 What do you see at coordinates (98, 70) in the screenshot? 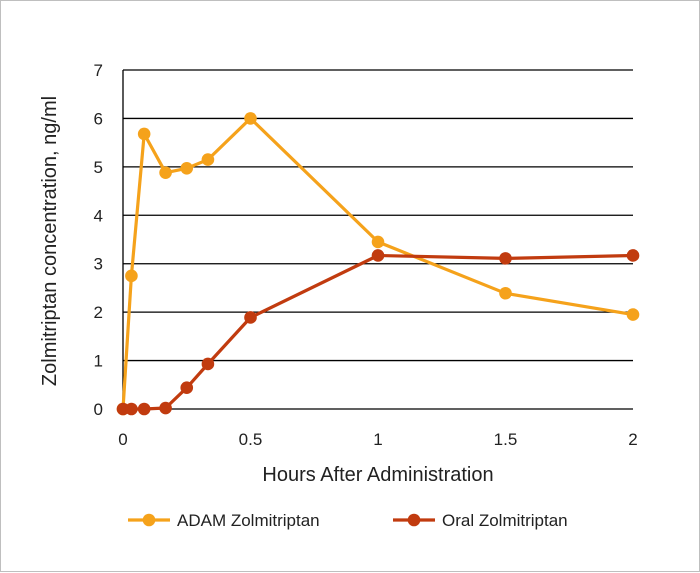
I see `y-tick-label: 7` at bounding box center [98, 70].